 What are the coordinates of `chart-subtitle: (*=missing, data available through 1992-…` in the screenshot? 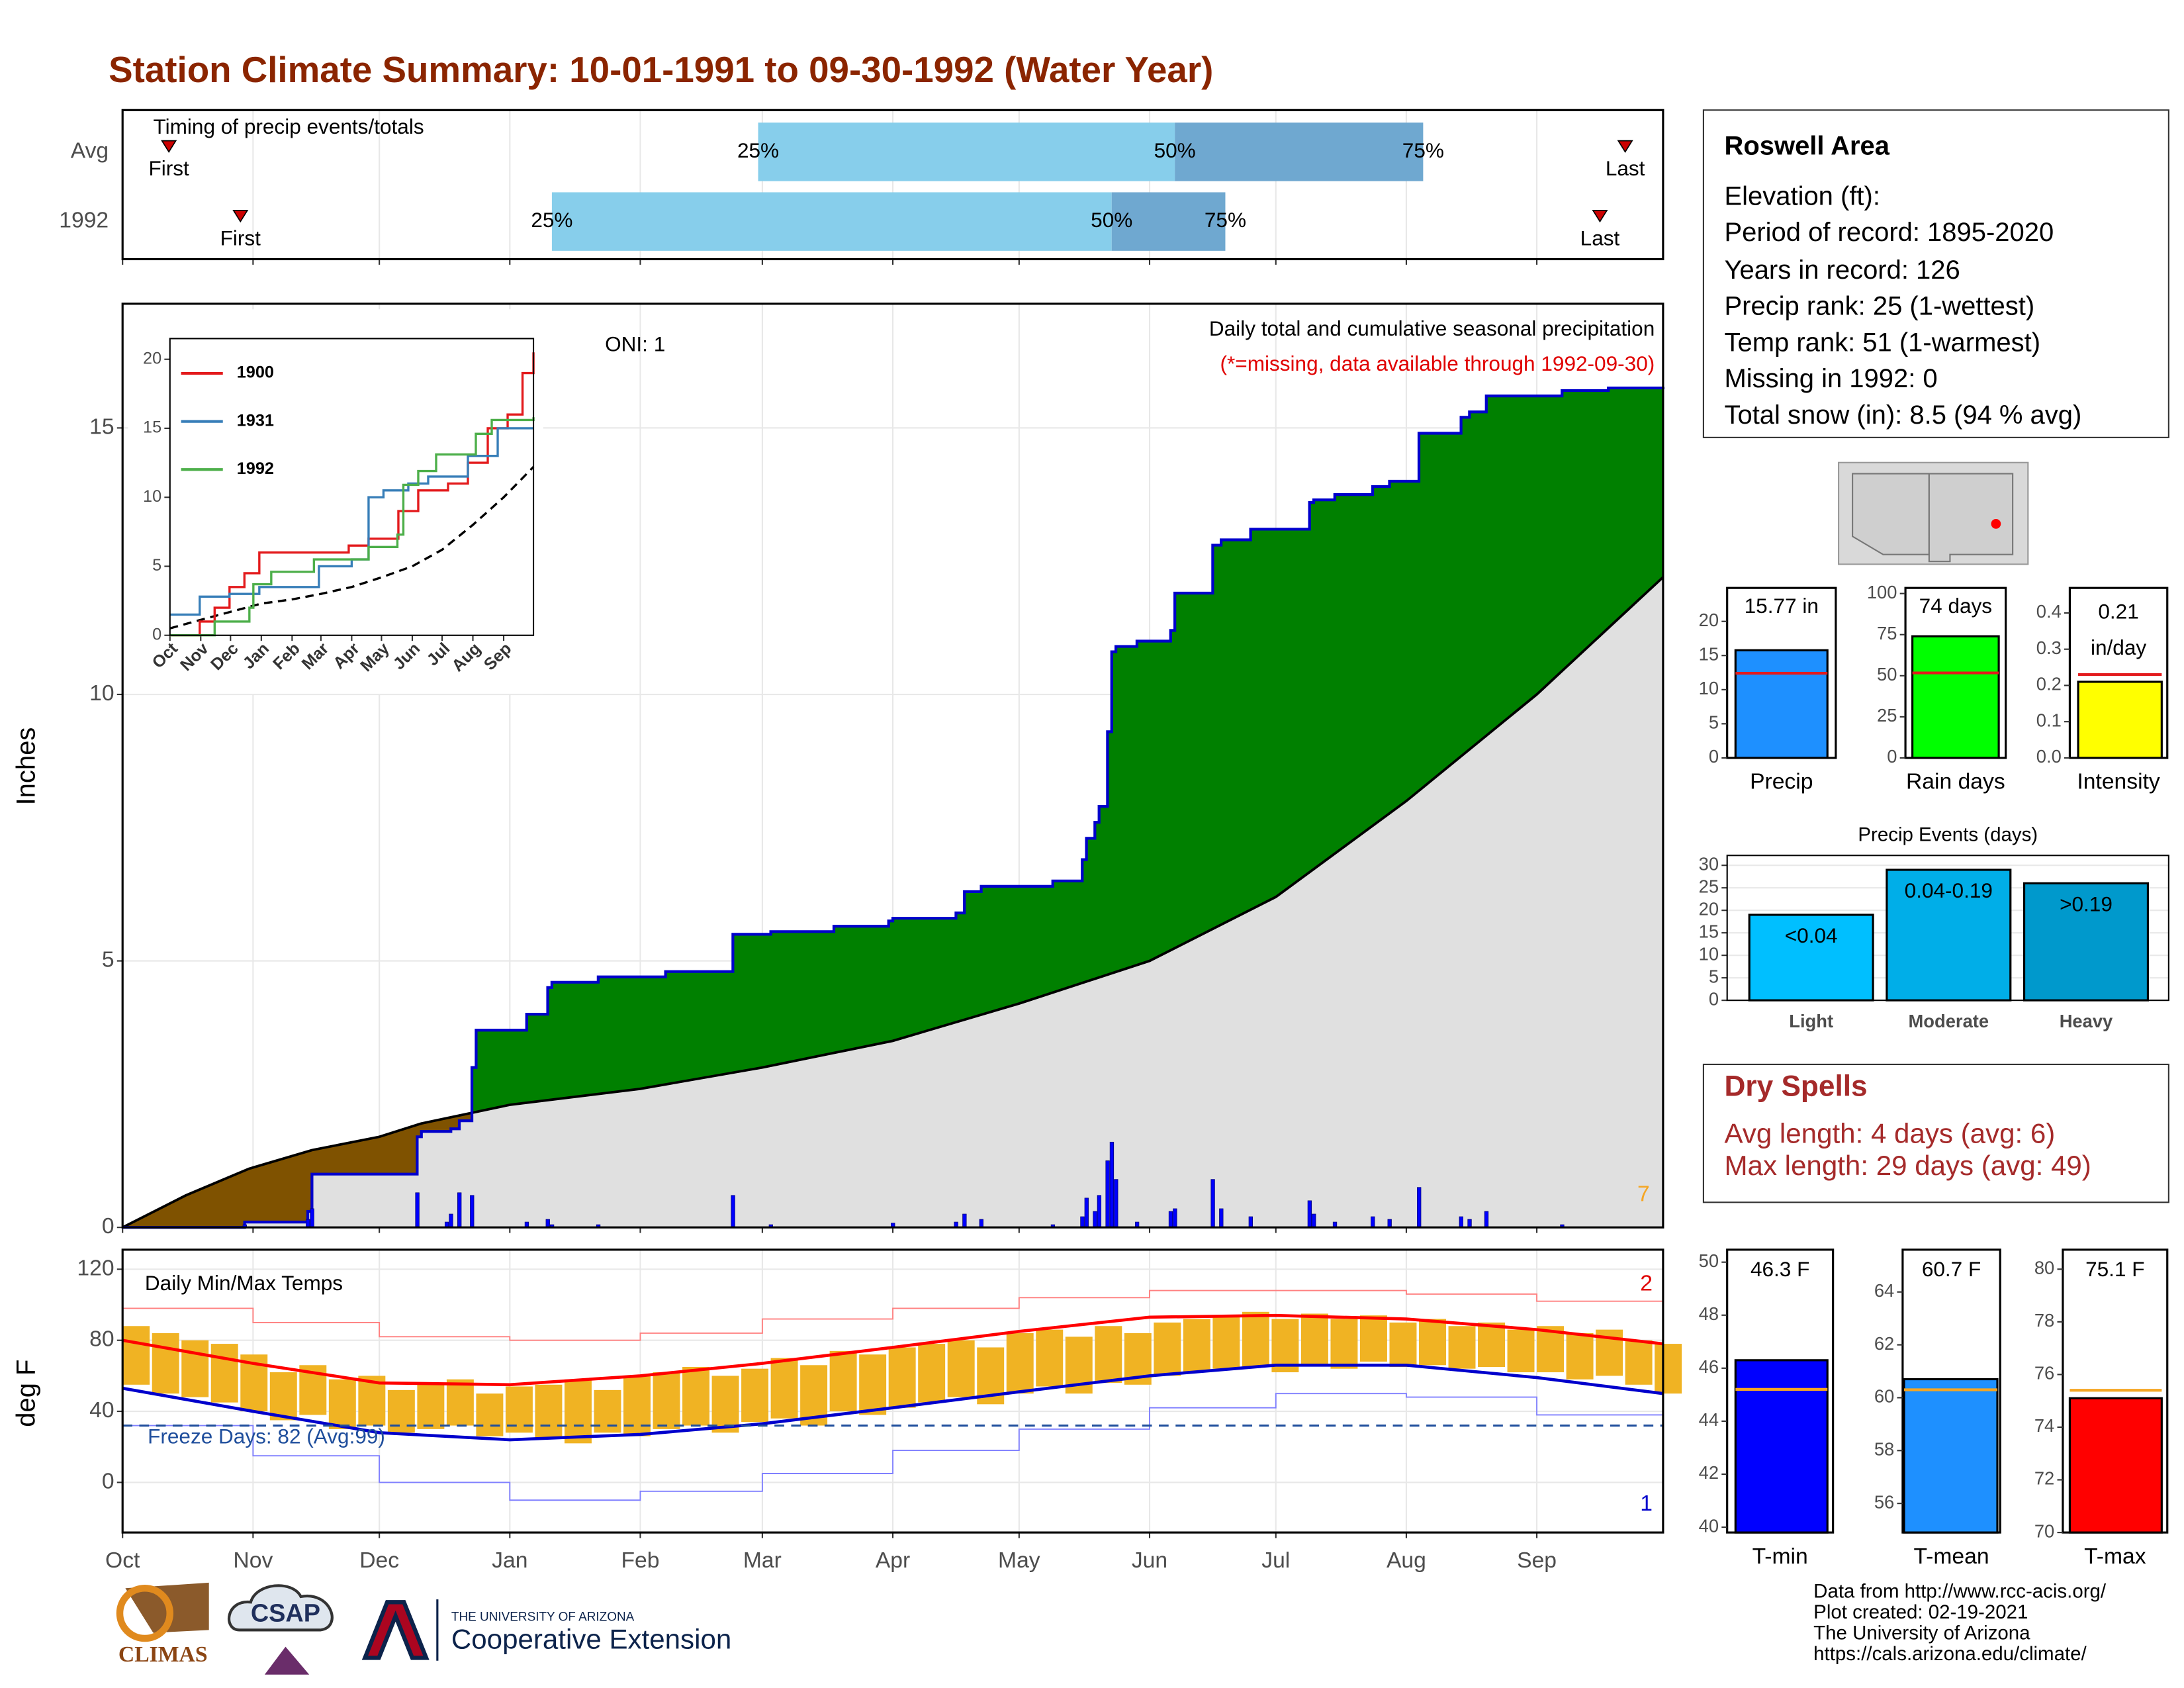 It's located at (1437, 363).